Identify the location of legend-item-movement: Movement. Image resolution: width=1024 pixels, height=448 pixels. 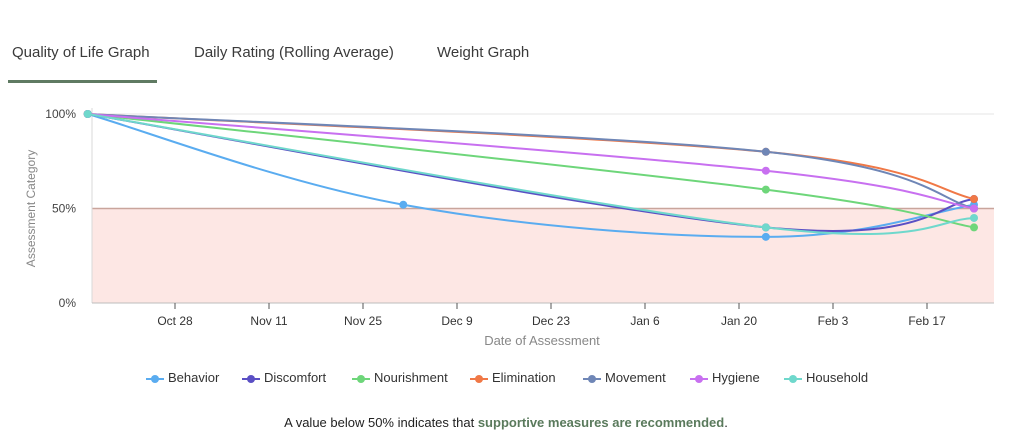
(624, 377).